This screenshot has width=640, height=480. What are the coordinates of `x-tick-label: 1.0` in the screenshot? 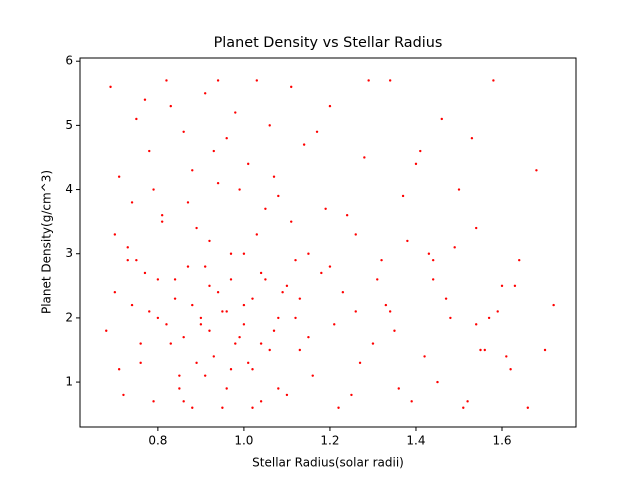 It's located at (243, 441).